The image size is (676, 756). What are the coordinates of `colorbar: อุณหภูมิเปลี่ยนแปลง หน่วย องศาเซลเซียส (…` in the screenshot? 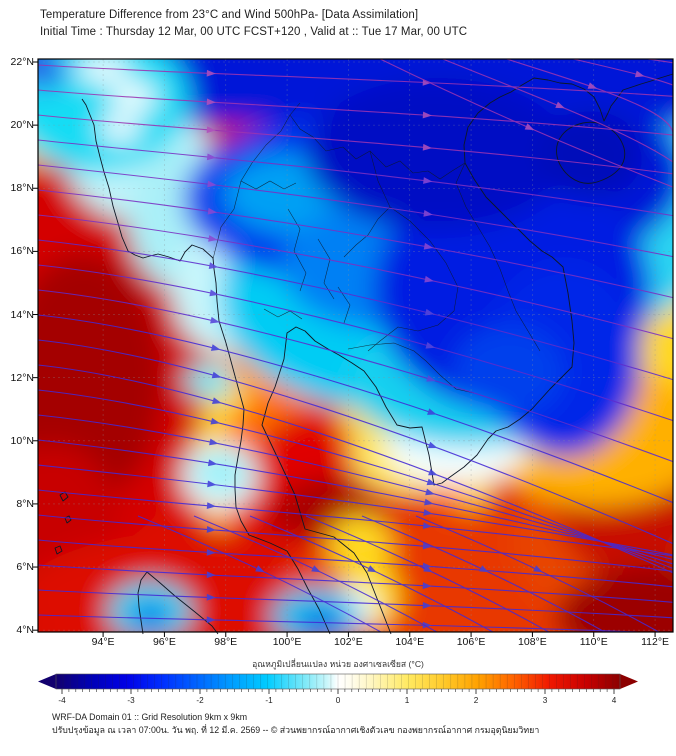 It's located at (338, 681).